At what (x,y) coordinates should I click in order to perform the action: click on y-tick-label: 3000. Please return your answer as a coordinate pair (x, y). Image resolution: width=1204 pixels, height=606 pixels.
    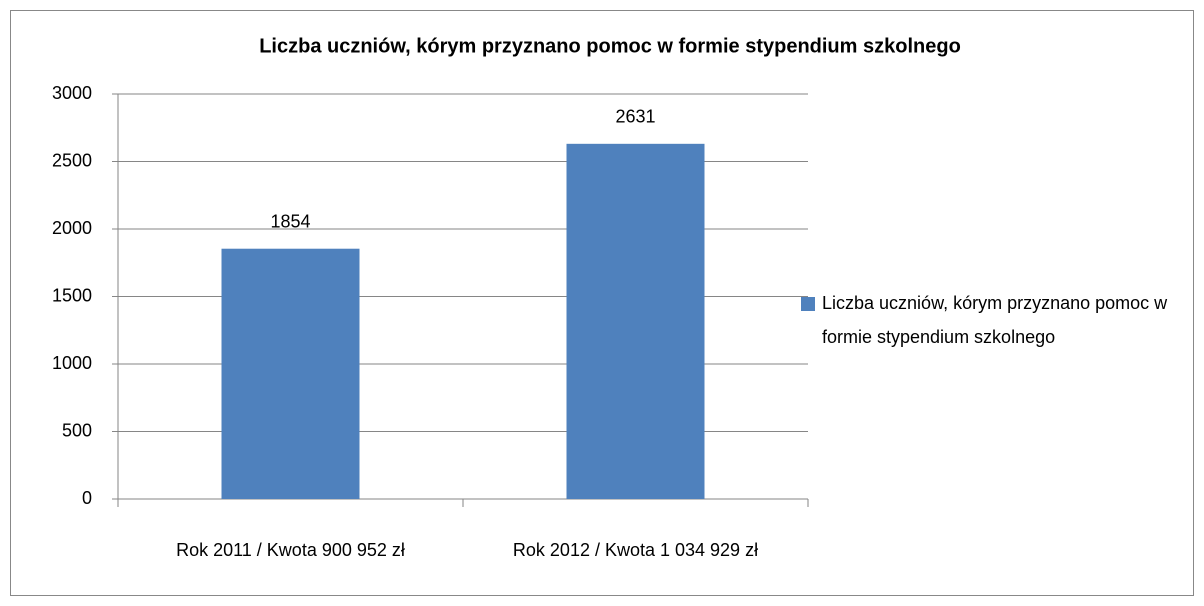
    Looking at the image, I should click on (72, 93).